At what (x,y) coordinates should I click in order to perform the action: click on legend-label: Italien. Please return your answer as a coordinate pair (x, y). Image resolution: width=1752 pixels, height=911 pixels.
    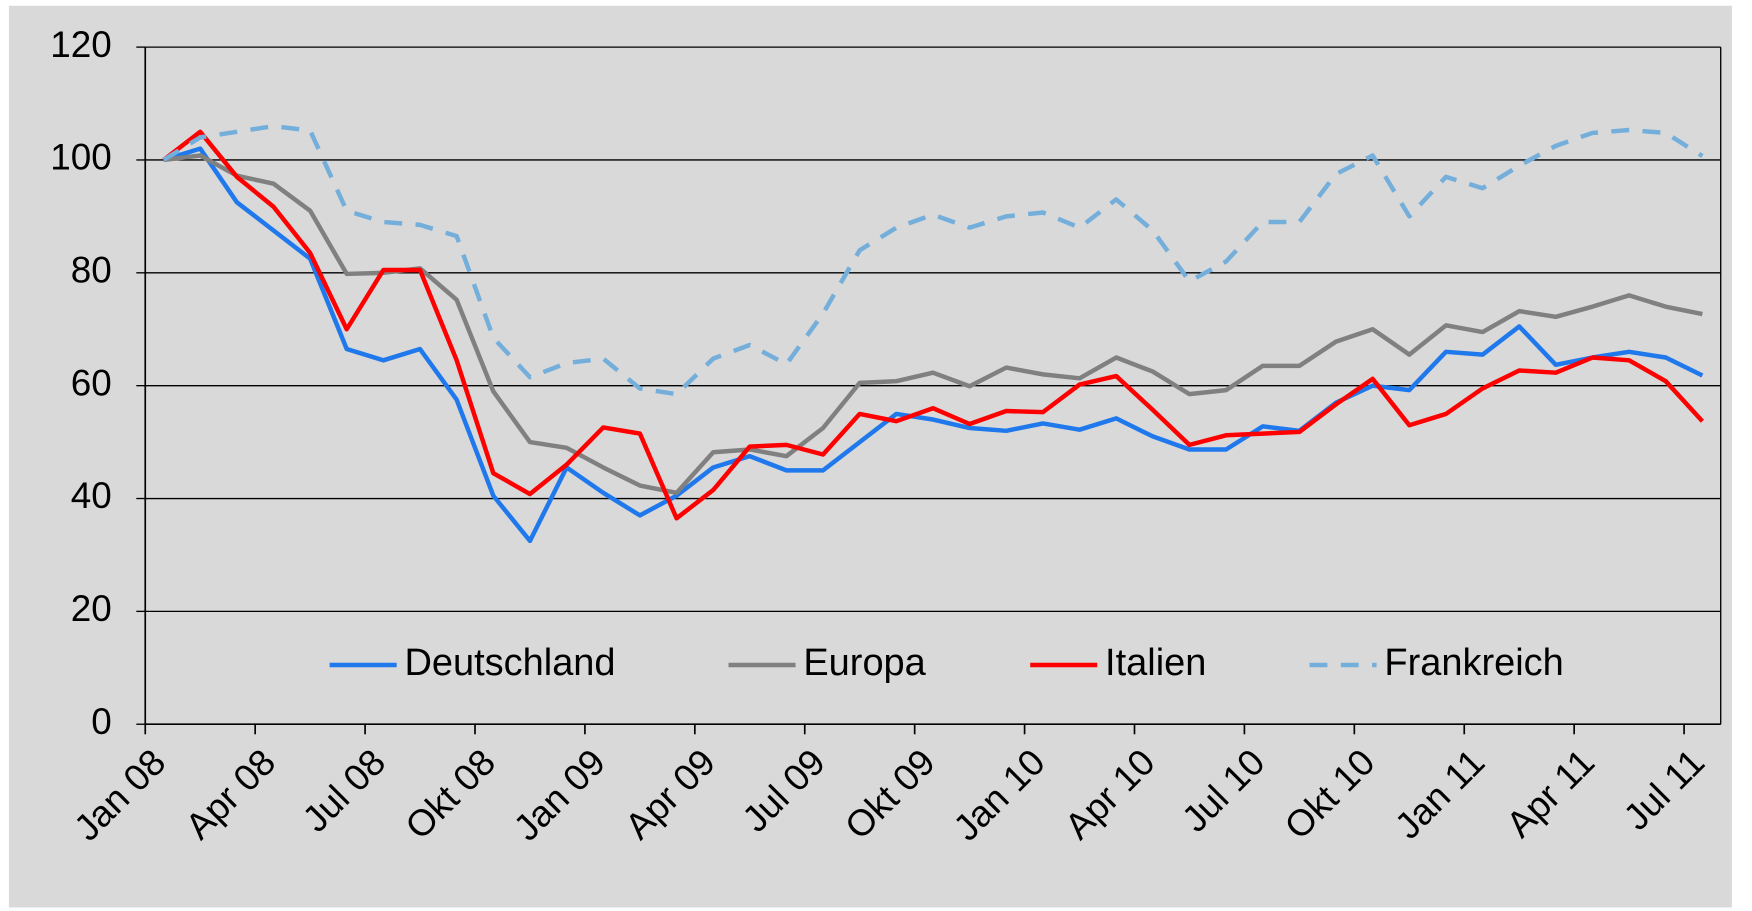
    Looking at the image, I should click on (1155, 663).